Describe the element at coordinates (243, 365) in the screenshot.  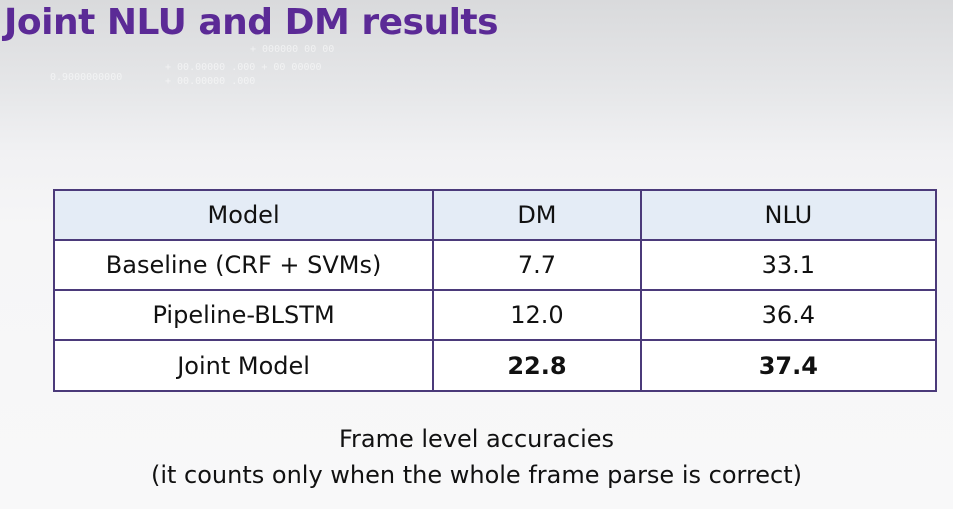
I see `cell-model: Joint Model` at that location.